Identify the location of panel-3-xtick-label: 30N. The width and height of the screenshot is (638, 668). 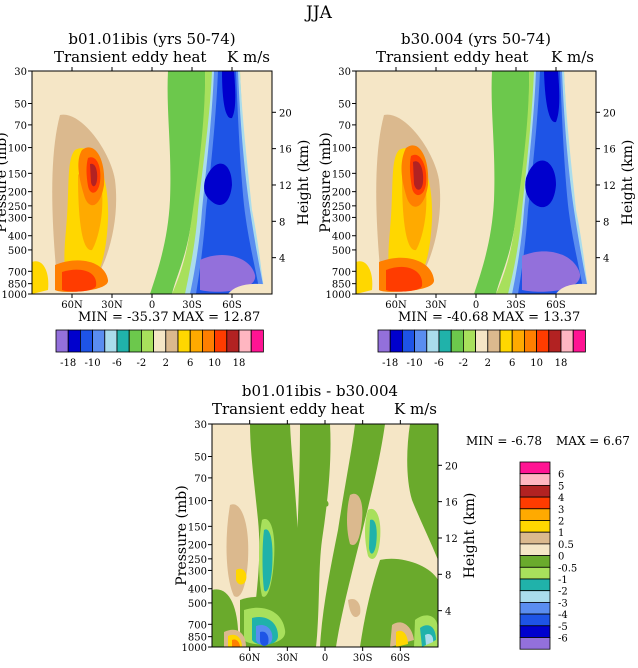
(288, 658).